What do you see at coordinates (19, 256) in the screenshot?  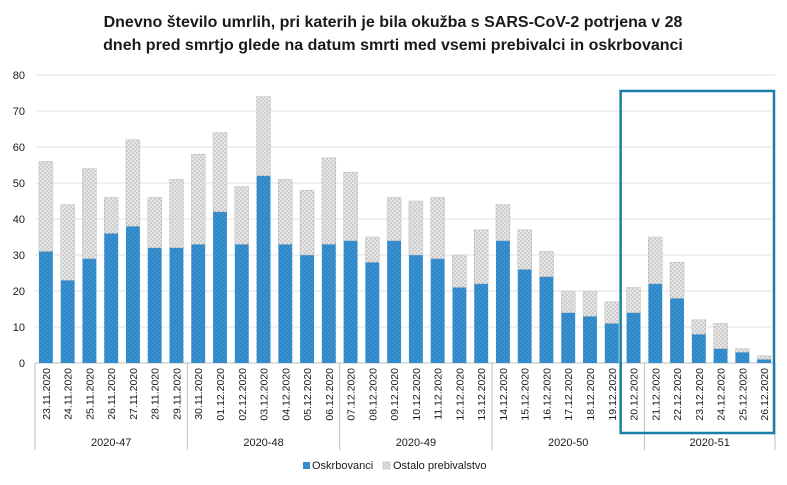 I see `y-tick-label: 30` at bounding box center [19, 256].